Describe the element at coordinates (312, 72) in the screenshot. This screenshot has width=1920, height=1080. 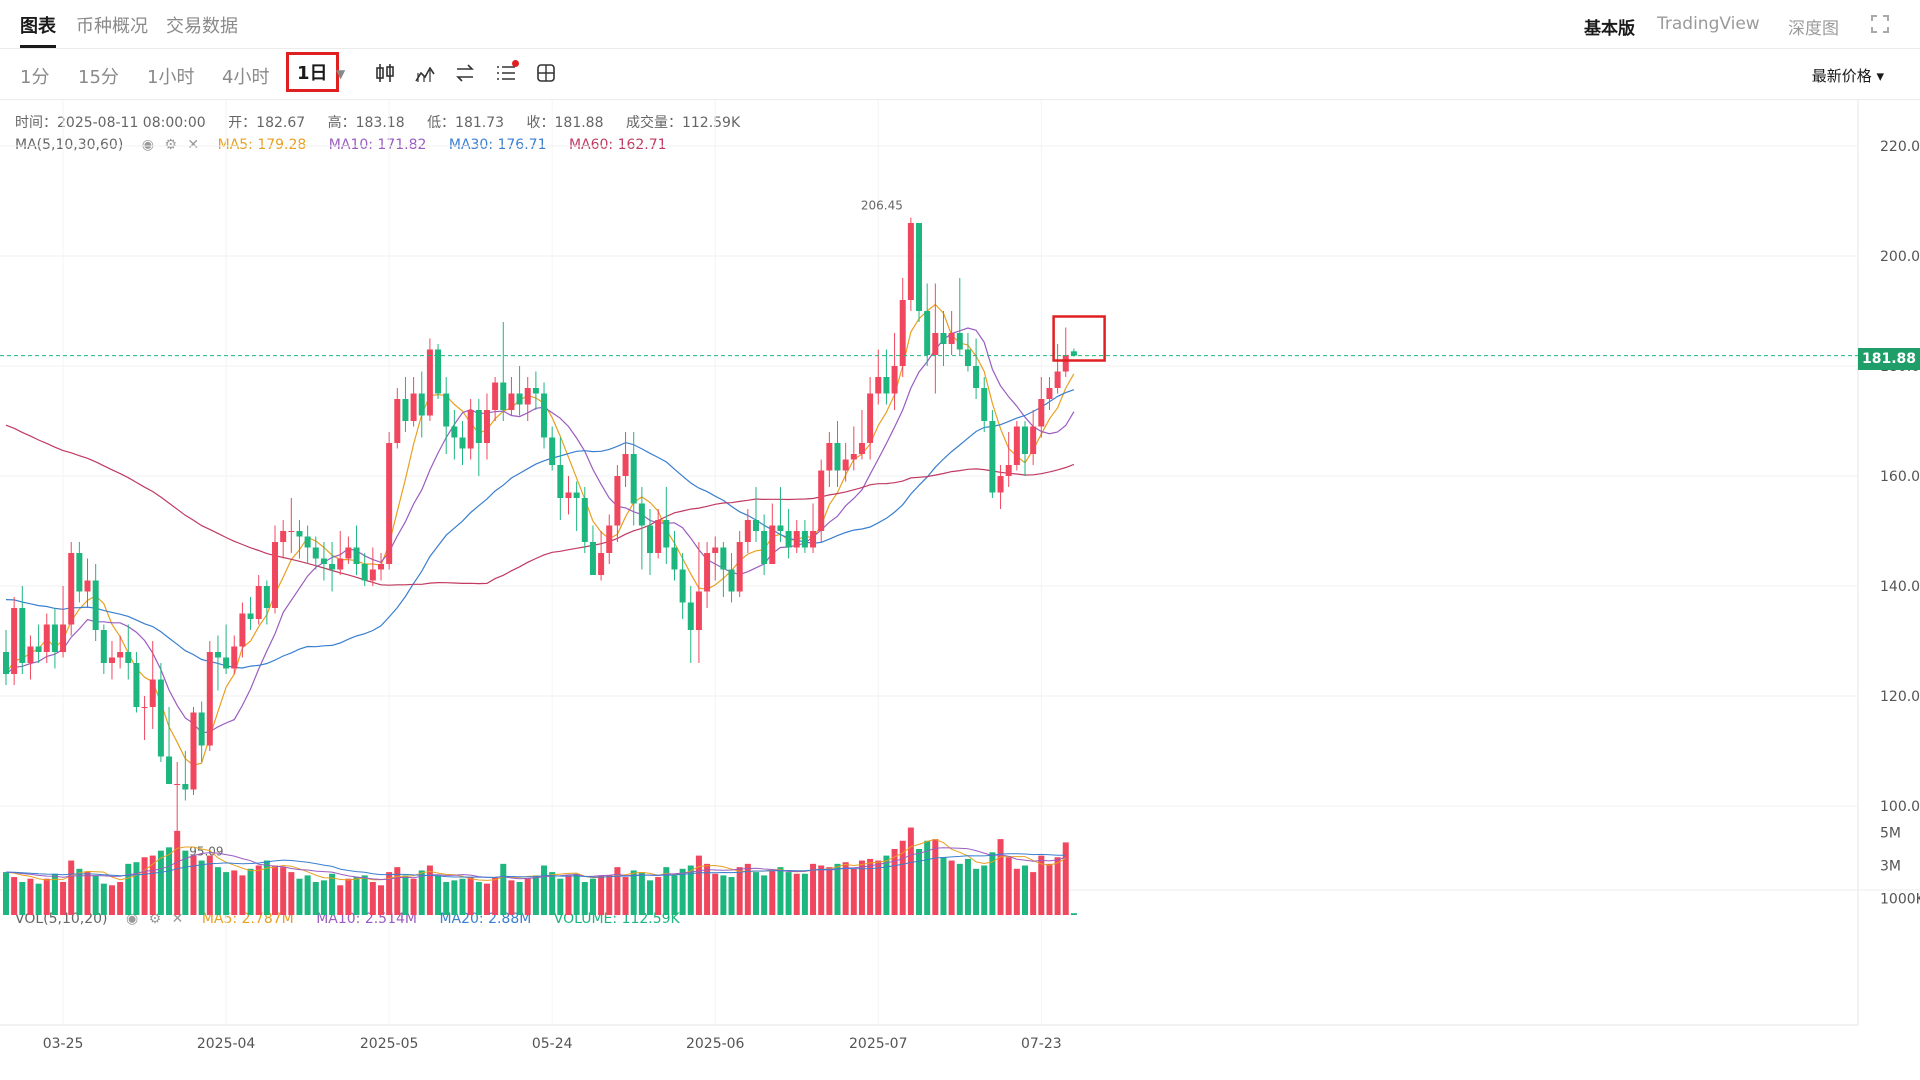
I see `interval-1d: 1日` at that location.